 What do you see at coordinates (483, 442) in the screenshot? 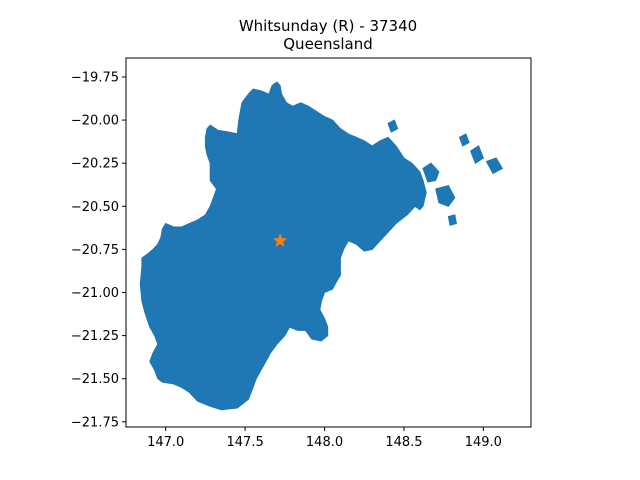
I see `x-tick-label: 149.0` at bounding box center [483, 442].